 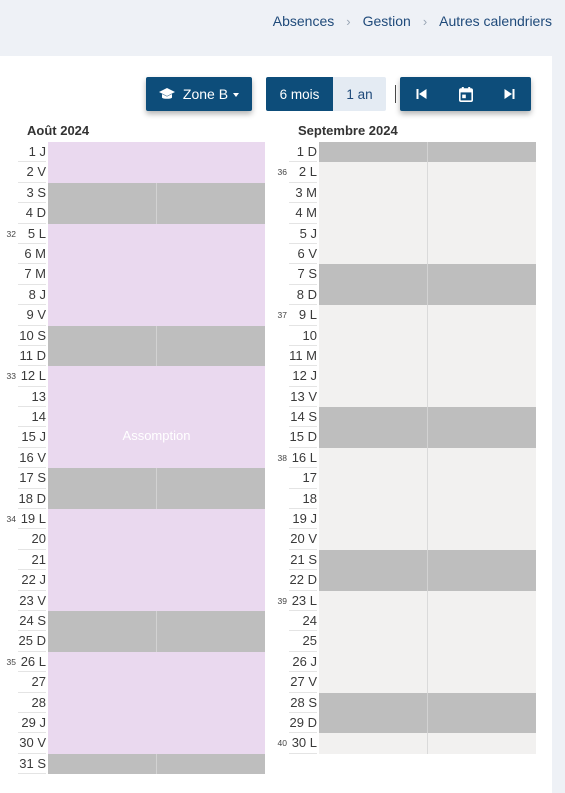 What do you see at coordinates (199, 94) in the screenshot?
I see `zone-dropdown-button: Zone B` at bounding box center [199, 94].